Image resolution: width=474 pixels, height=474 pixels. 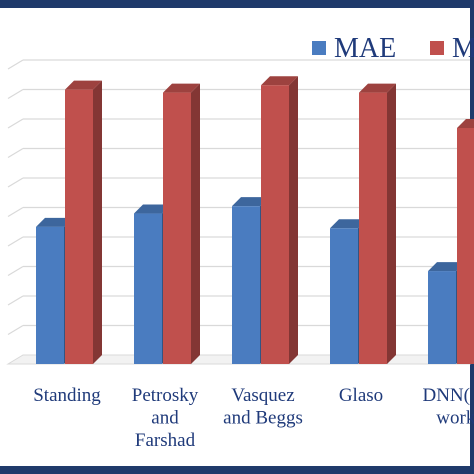 I want to click on x-tick-label-line: Petrosky, so click(x=165, y=395).